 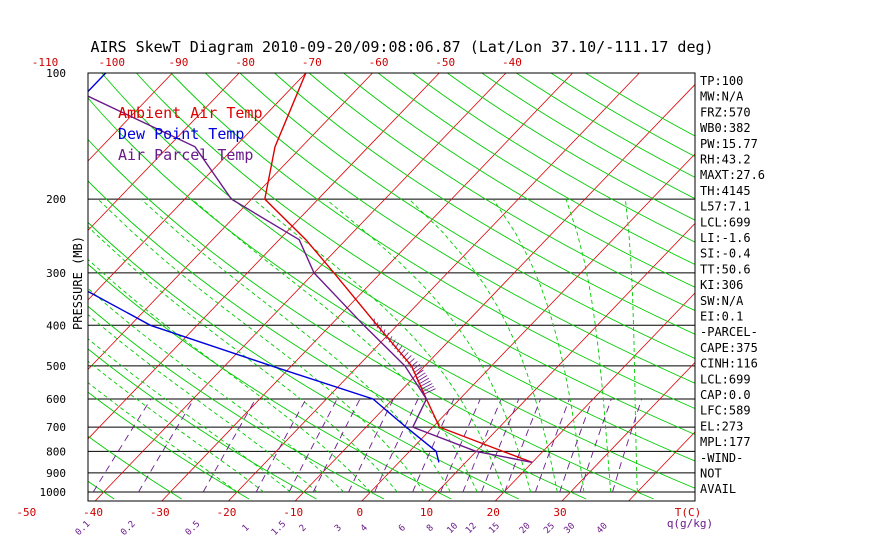 I want to click on bottom-temp-tick-label: 30, so click(x=559, y=512).